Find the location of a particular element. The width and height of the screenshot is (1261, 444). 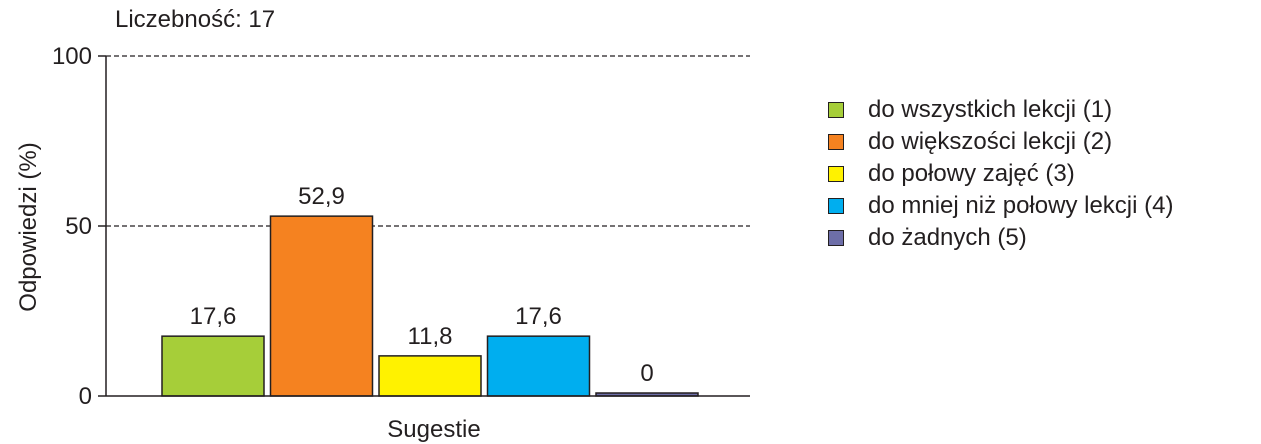

y-tick-label: 0 is located at coordinates (85, 396).